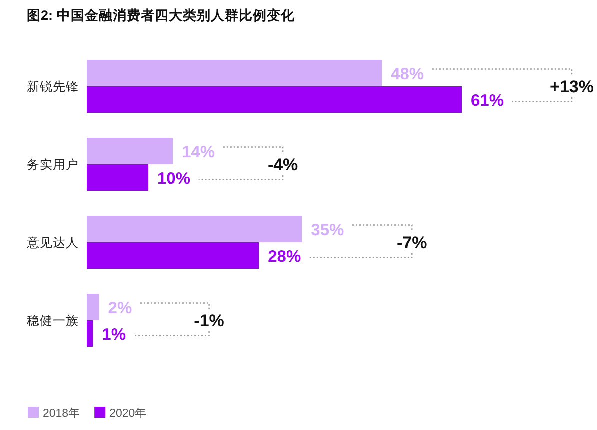 This screenshot has width=597, height=430. Describe the element at coordinates (173, 179) in the screenshot. I see `value-label: 10%` at that location.